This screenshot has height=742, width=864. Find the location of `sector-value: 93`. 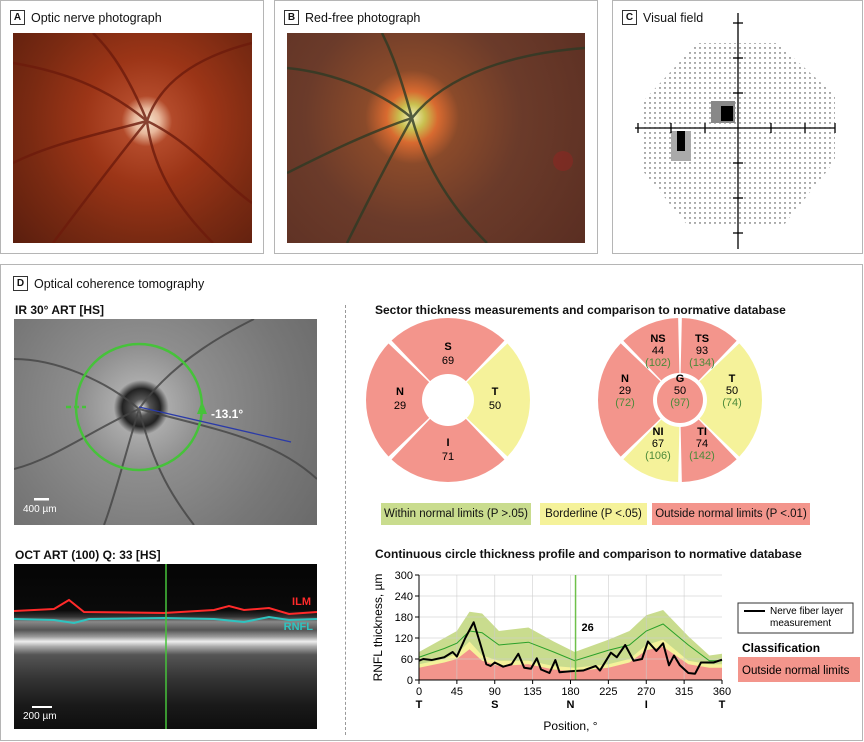

sector-value: 93 is located at coordinates (702, 351).